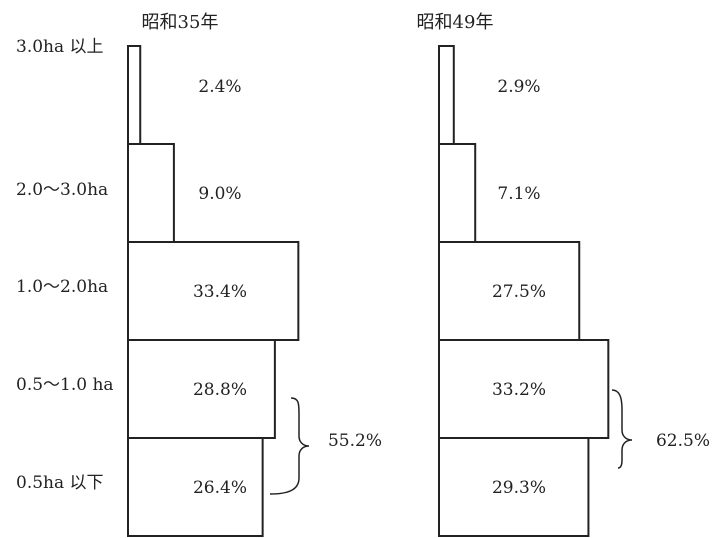 This screenshot has width=721, height=538. Describe the element at coordinates (65, 385) in the screenshot. I see `category-label: 0.5〜1.0 ha` at that location.